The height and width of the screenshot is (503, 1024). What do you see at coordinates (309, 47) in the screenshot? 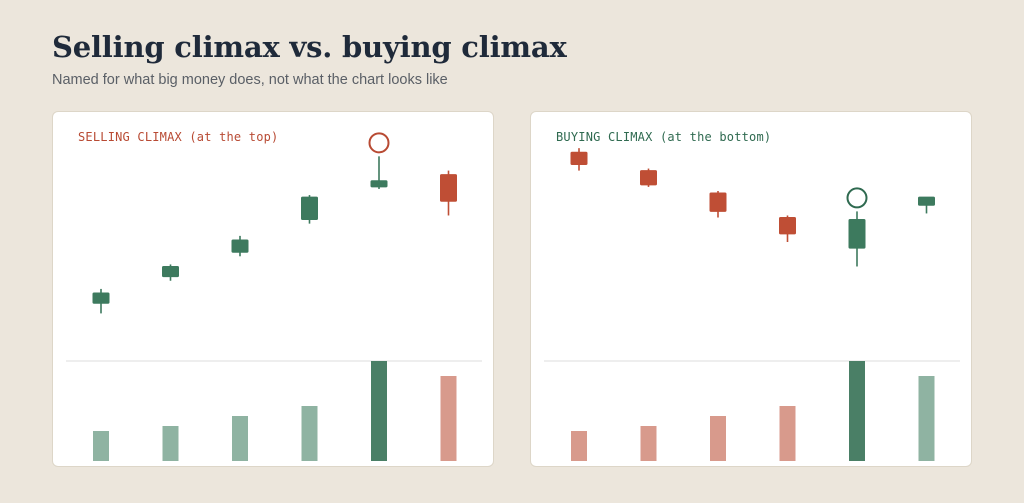
I see `page-title: Selling climax vs. buying climax` at bounding box center [309, 47].